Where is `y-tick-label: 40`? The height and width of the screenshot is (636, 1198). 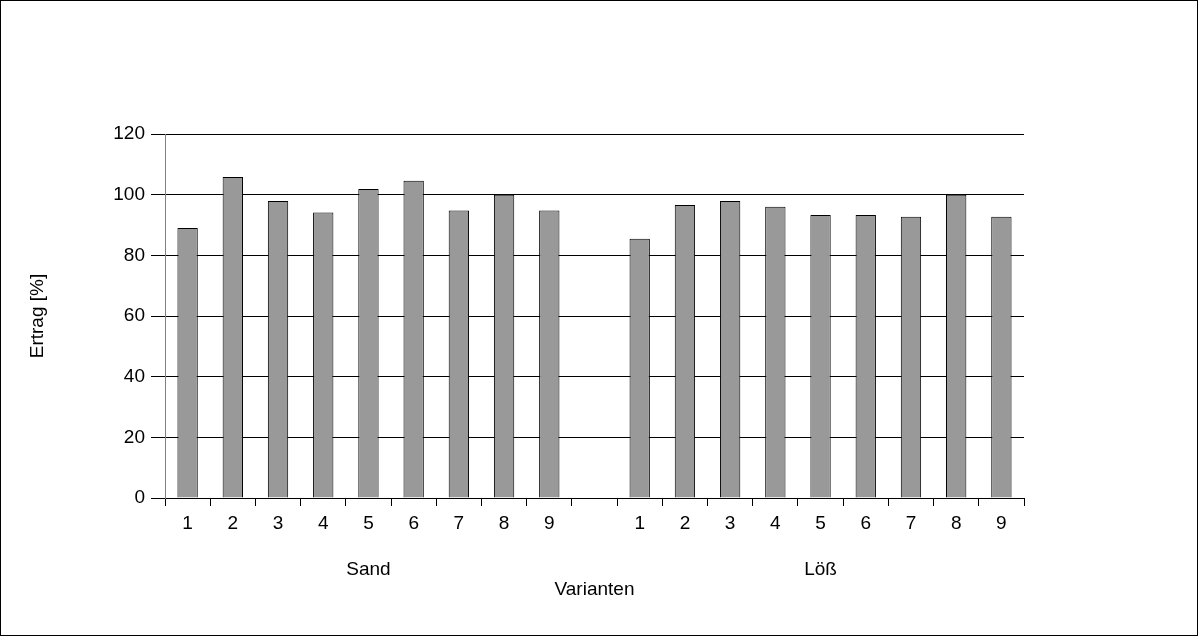
y-tick-label: 40 is located at coordinates (134, 375).